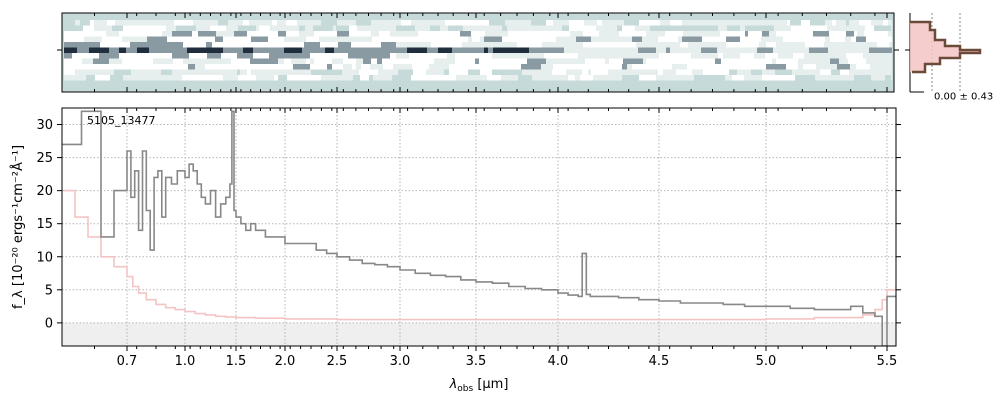 This screenshot has height=400, width=1000. What do you see at coordinates (44, 224) in the screenshot?
I see `y-tick-label: 15` at bounding box center [44, 224].